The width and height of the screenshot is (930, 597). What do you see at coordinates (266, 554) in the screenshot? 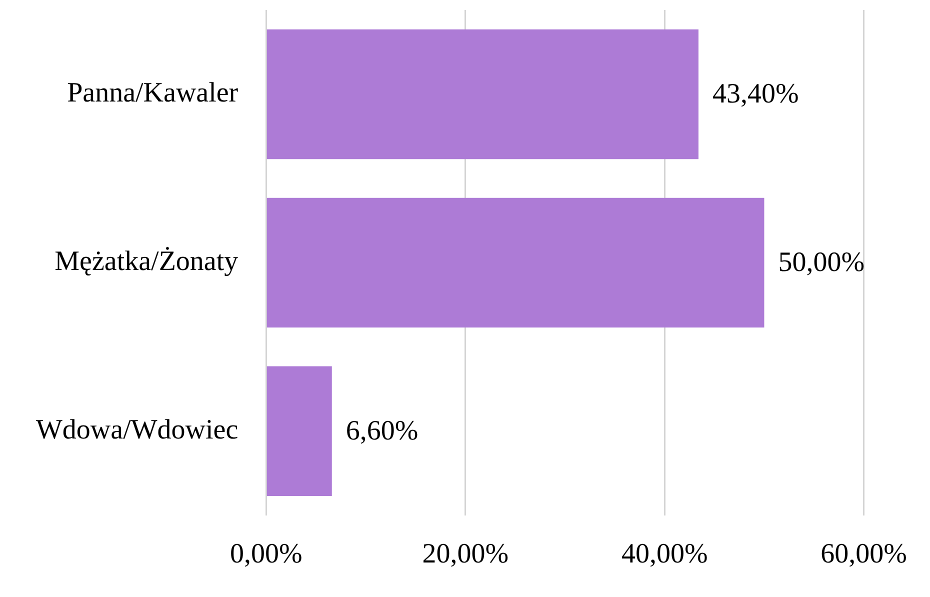
I see `x-tick-label: 0,00%` at bounding box center [266, 554].